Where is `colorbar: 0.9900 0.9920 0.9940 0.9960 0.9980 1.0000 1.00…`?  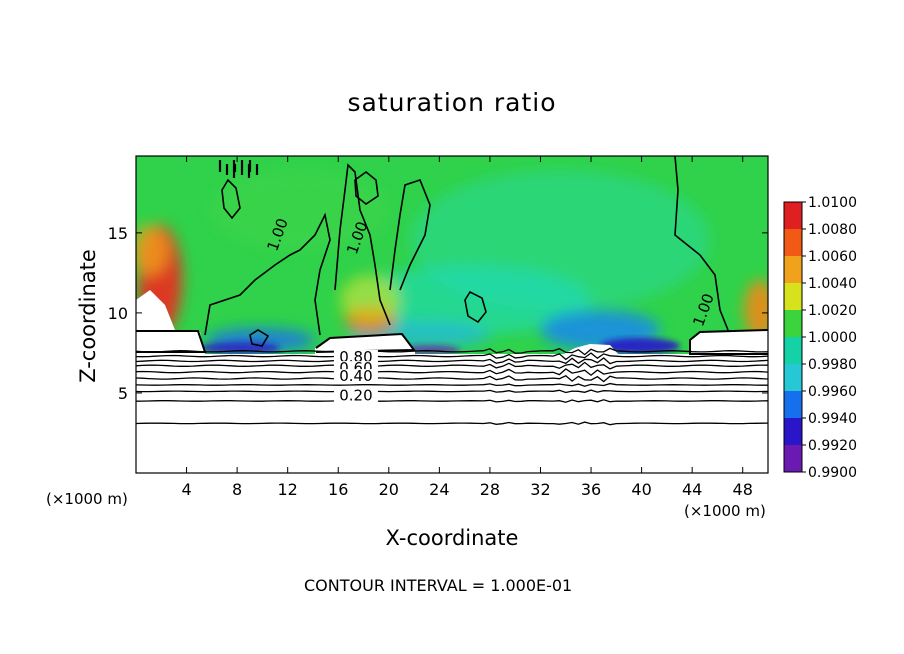 colorbar: 0.9900 0.9920 0.9940 0.9960 0.9980 1.0000 1.00… is located at coordinates (820, 338).